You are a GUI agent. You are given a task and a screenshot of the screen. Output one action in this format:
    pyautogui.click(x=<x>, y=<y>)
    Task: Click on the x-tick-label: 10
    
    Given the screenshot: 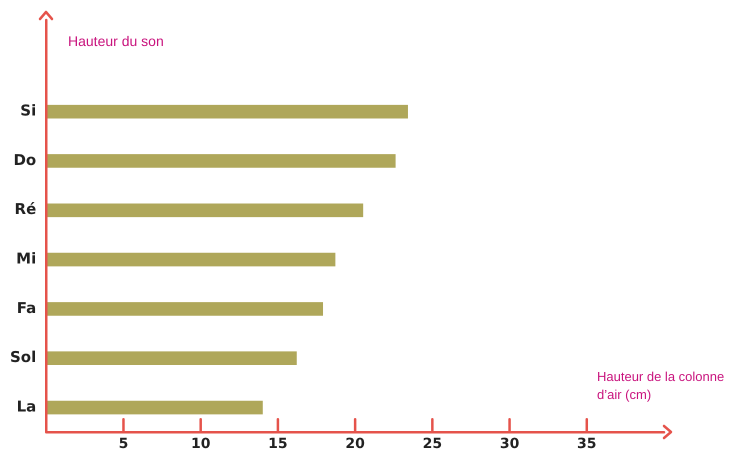 What is the action you would take?
    pyautogui.click(x=200, y=444)
    